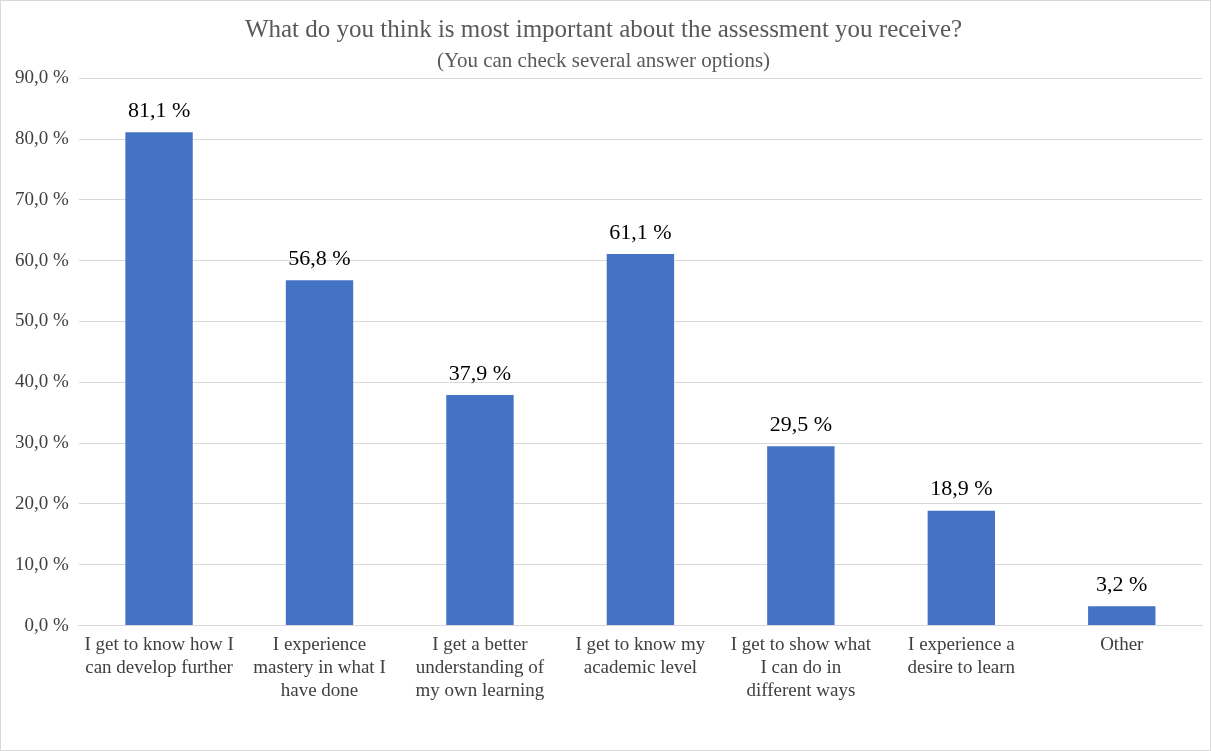  Describe the element at coordinates (42, 259) in the screenshot. I see `y-tick-label: 60,0 %` at that location.